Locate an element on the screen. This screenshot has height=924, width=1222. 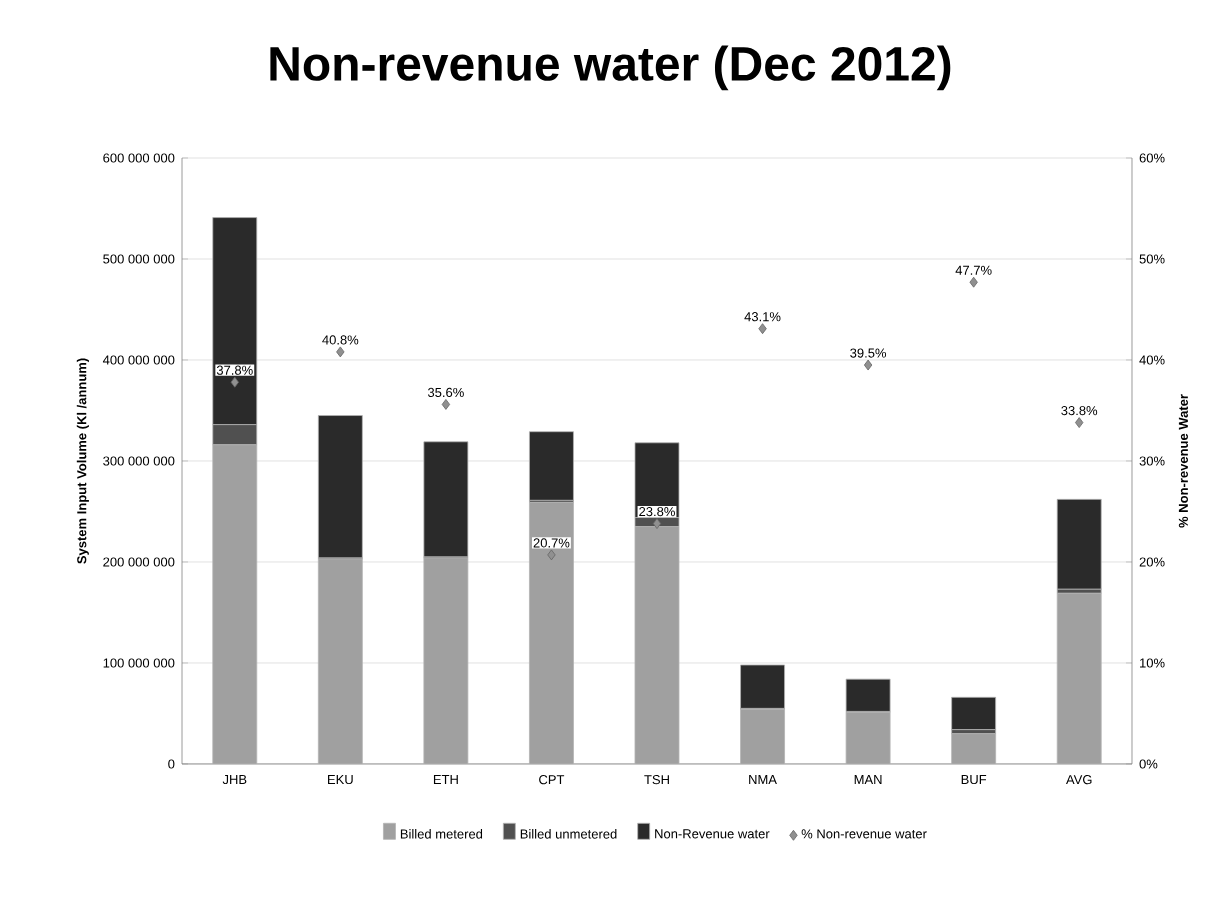
chart-title: Non-revenue water (Dec 2012) is located at coordinates (610, 68).